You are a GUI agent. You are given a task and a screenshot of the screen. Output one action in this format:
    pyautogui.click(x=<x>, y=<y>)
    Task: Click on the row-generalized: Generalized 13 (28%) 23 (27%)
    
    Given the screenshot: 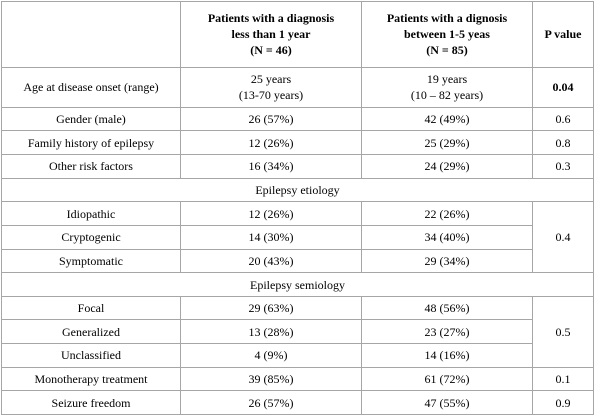 What is the action you would take?
    pyautogui.click(x=297, y=332)
    